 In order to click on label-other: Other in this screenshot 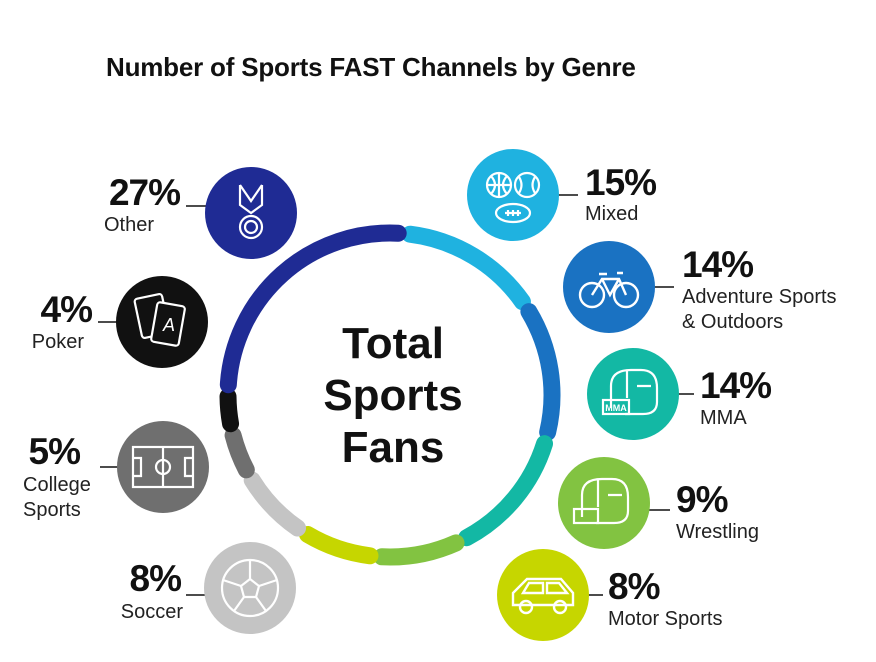, I will do `click(128, 225)`.